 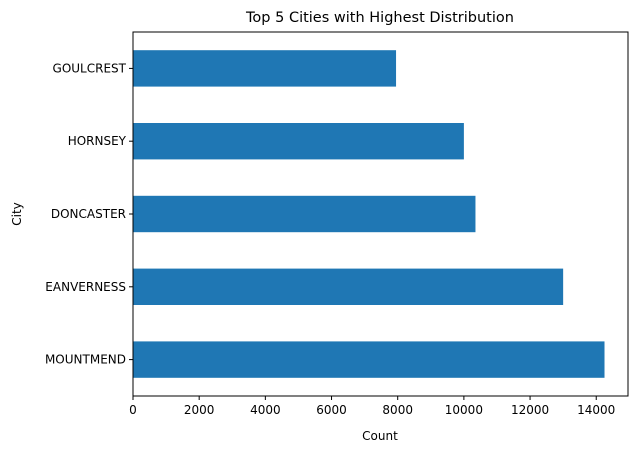 I want to click on bar-eanverness, so click(x=348, y=286).